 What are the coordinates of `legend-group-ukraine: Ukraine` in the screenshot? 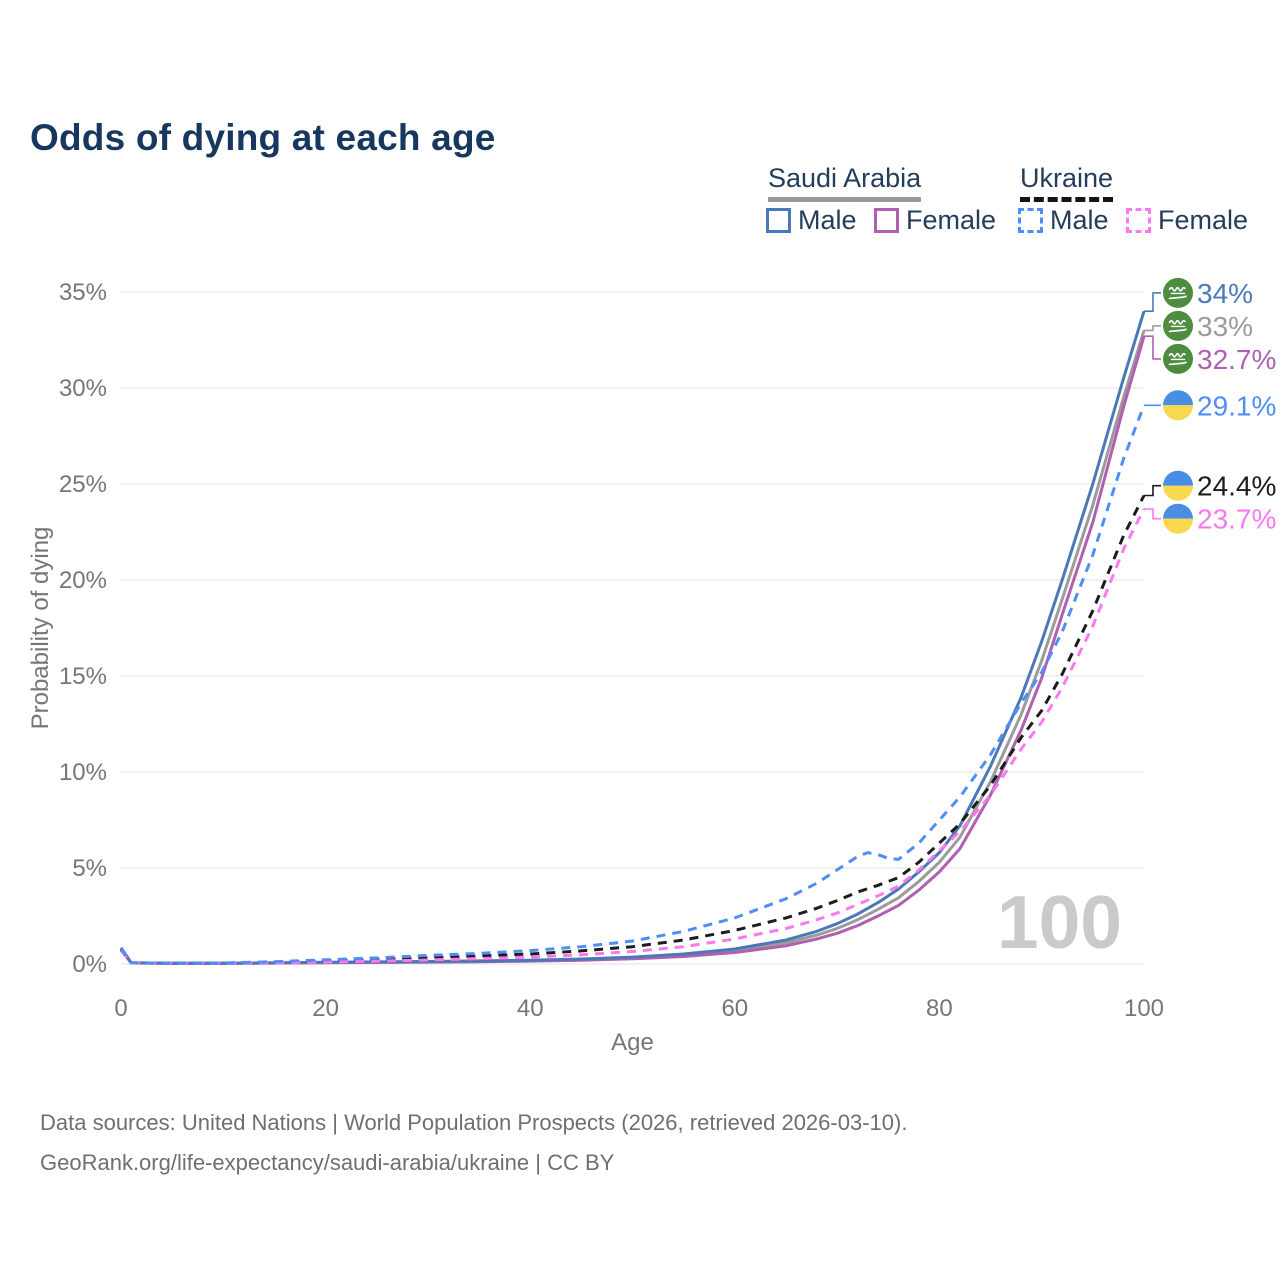 It's located at (1067, 182).